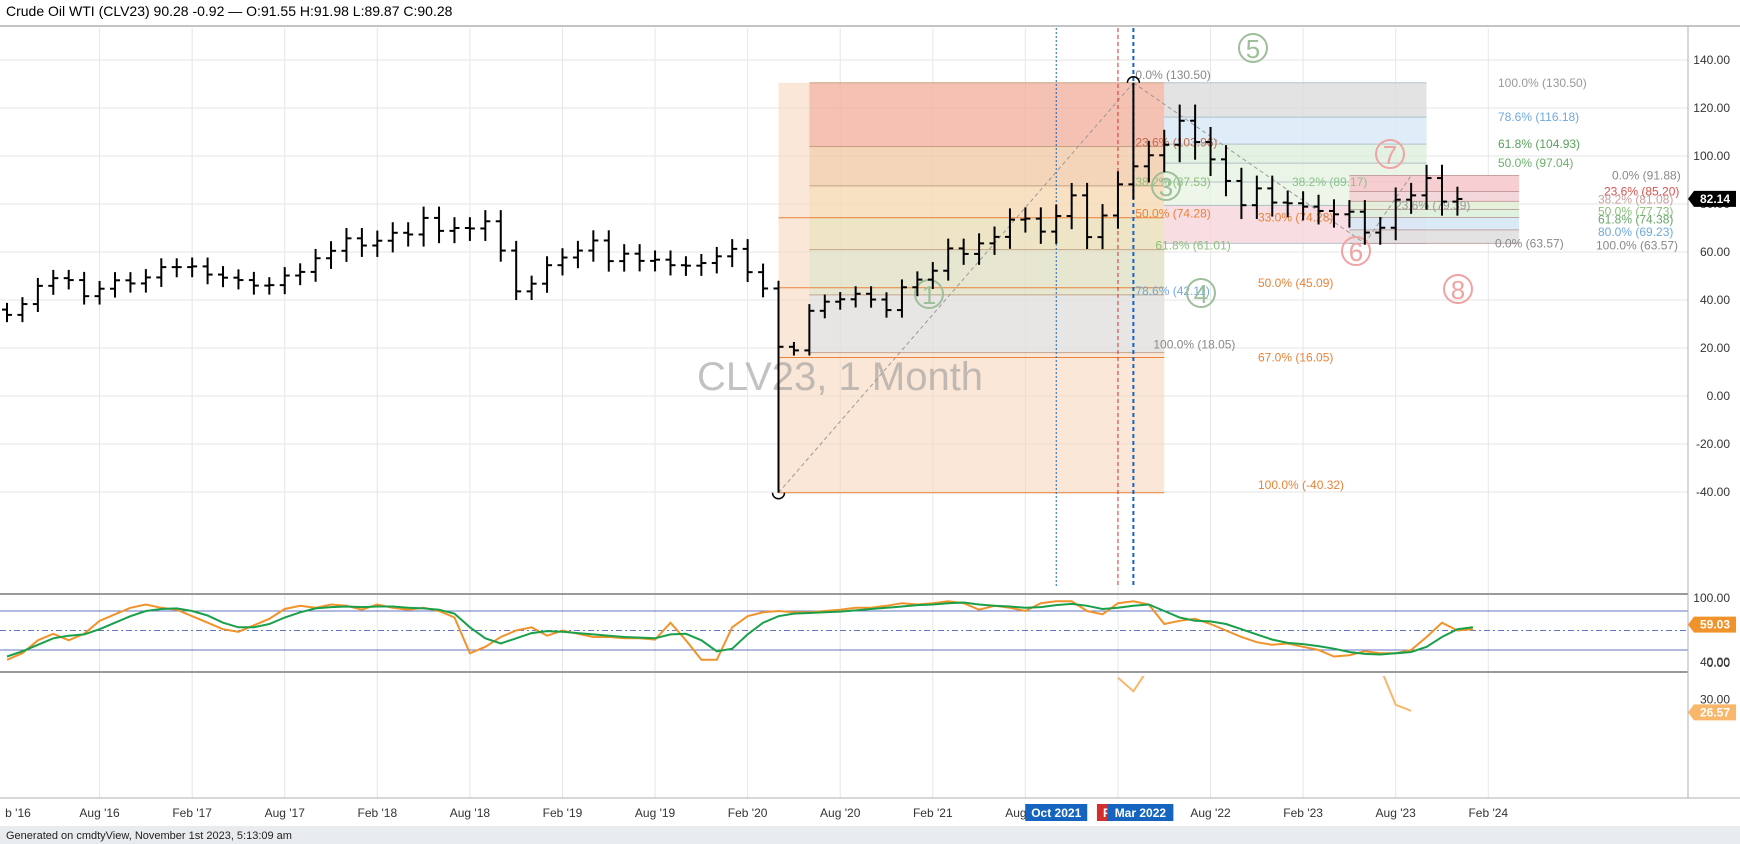  Describe the element at coordinates (870, 835) in the screenshot. I see `footer-bar` at that location.